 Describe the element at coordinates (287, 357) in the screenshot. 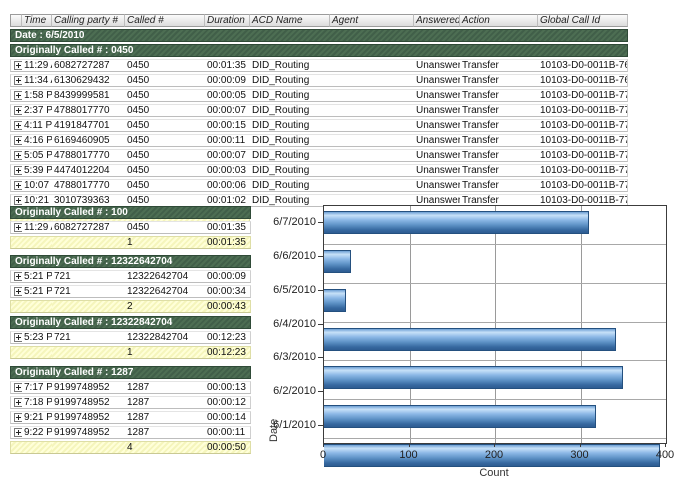

I see `y-tick-label: 6/3/2010` at that location.